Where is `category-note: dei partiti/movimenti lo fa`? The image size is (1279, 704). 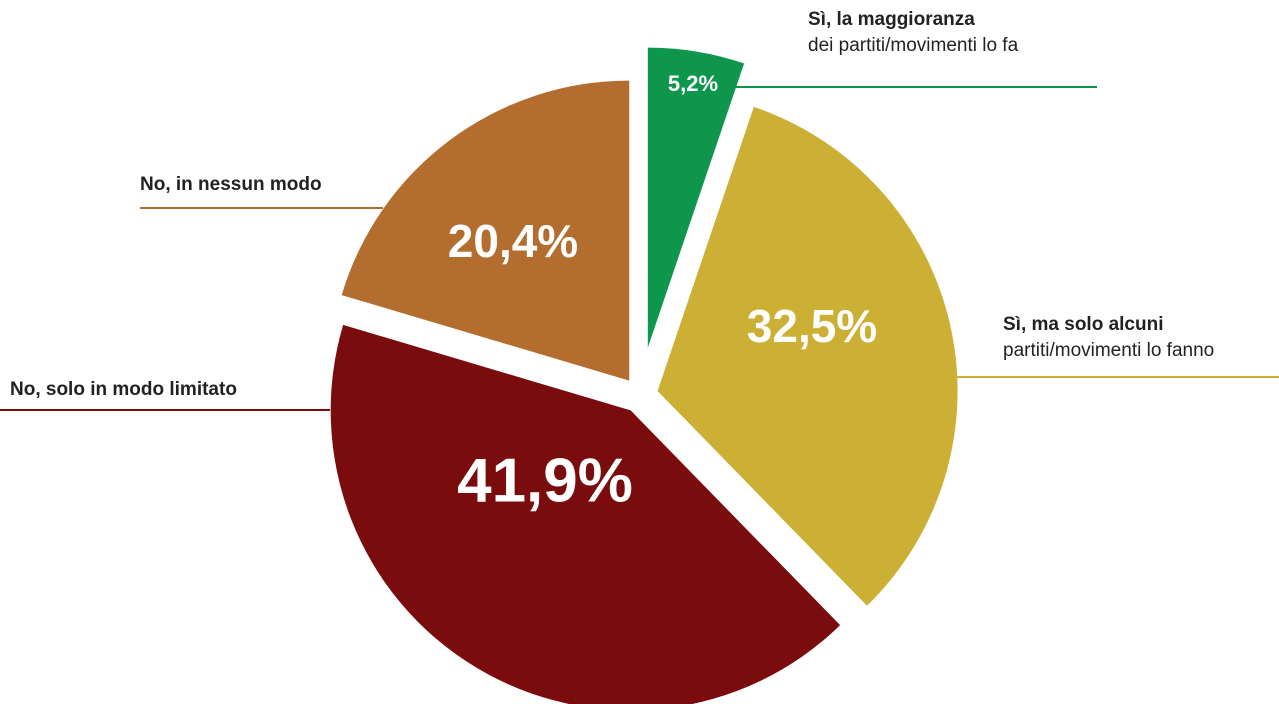
category-note: dei partiti/movimenti lo fa is located at coordinates (913, 45).